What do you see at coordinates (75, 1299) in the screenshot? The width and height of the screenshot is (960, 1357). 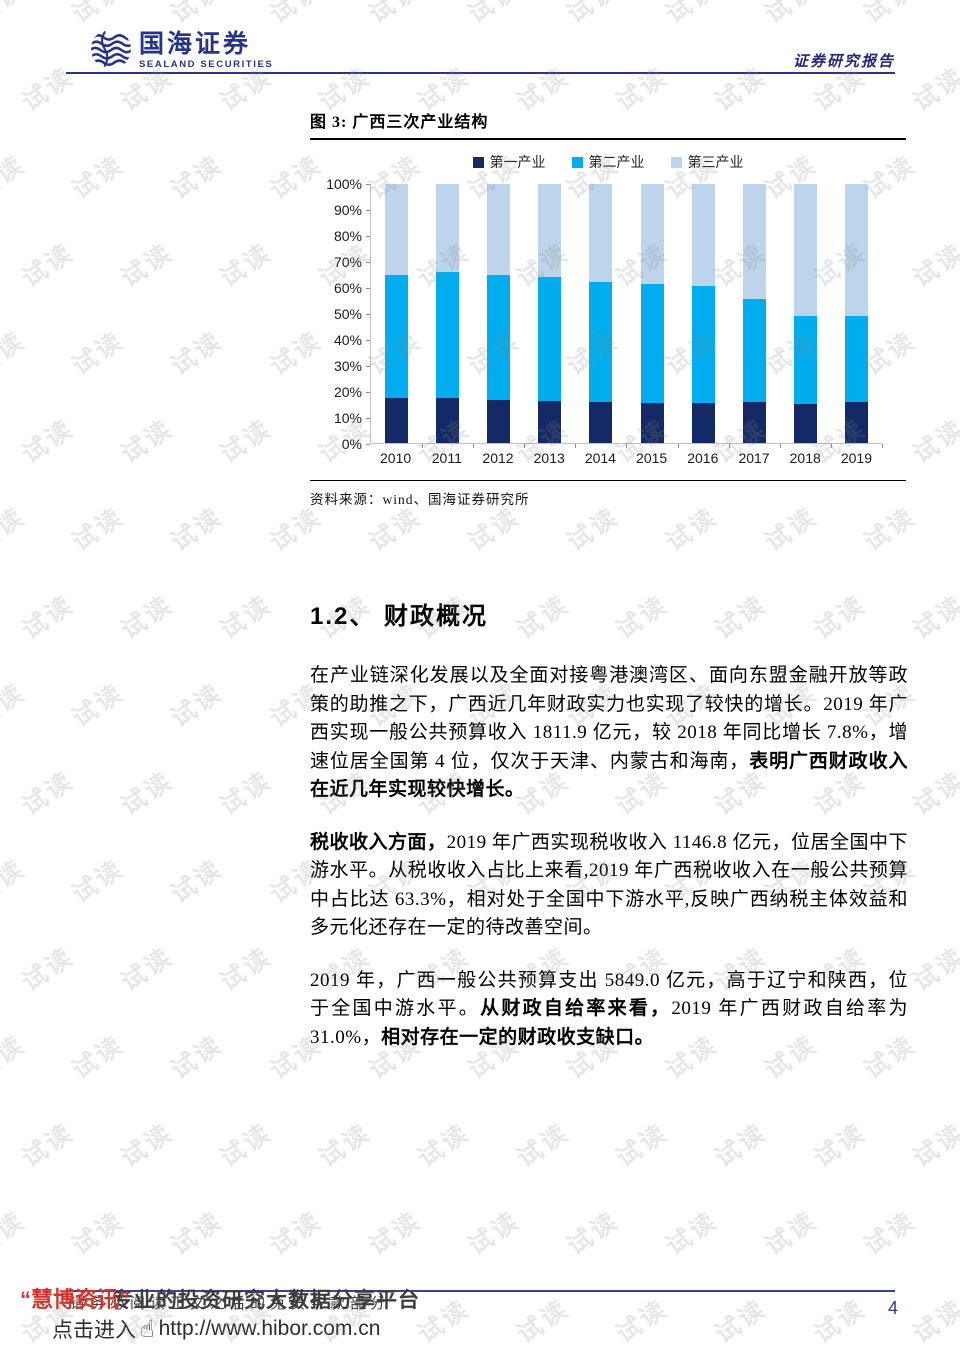 I see `footer-brand: “慧博资讯”` at bounding box center [75, 1299].